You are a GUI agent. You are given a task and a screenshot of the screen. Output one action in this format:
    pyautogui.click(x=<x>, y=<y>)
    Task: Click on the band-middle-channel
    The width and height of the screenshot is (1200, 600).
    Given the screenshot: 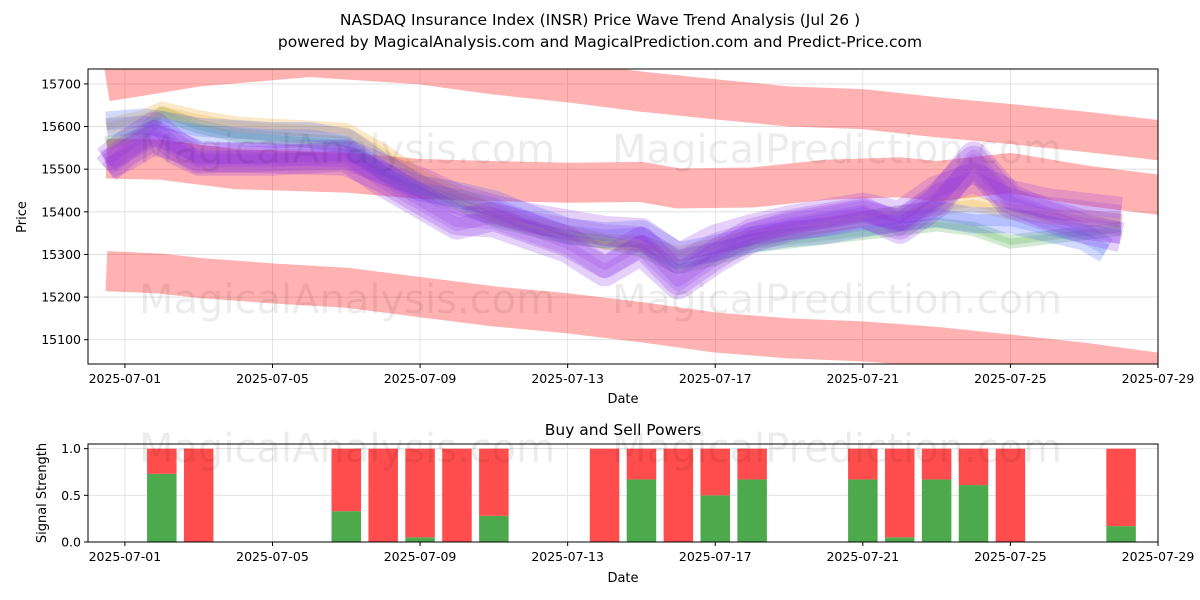 What is the action you would take?
    pyautogui.click(x=631, y=176)
    